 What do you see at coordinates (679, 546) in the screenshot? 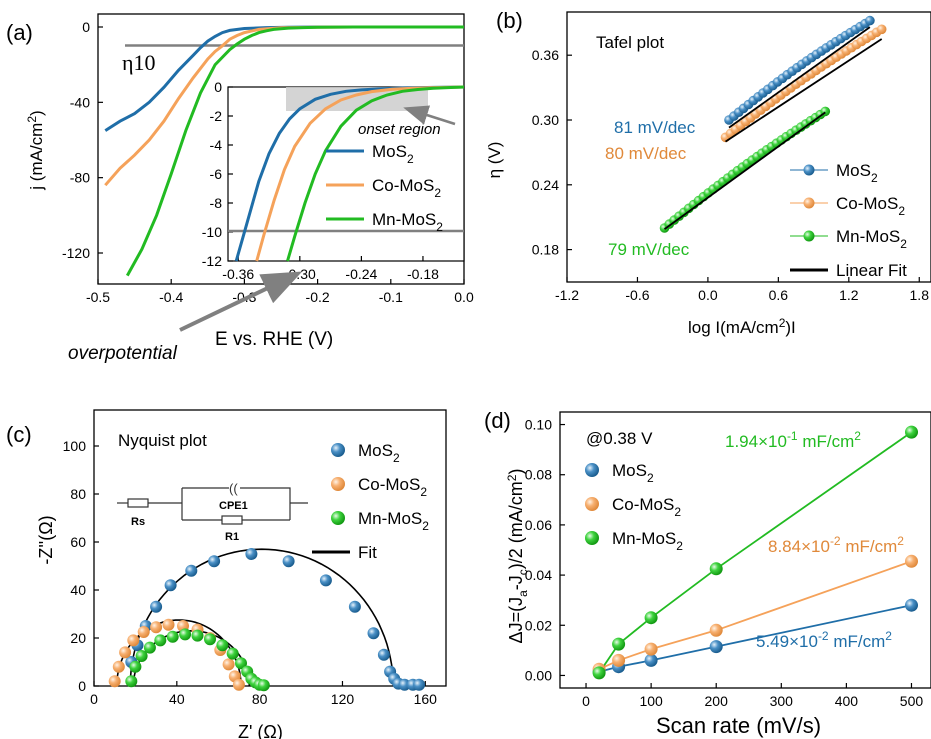
I see `cdl-legend-mn-mos2-label-sub: 2` at bounding box center [679, 546].